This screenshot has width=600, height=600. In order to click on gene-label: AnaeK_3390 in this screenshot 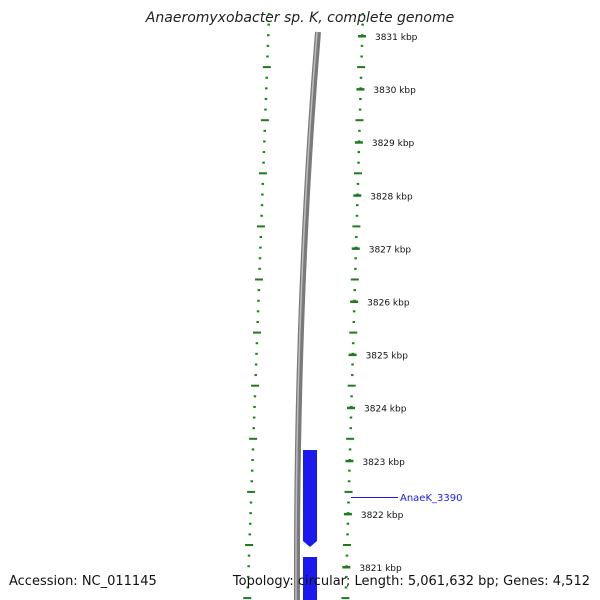, I will do `click(431, 498)`.